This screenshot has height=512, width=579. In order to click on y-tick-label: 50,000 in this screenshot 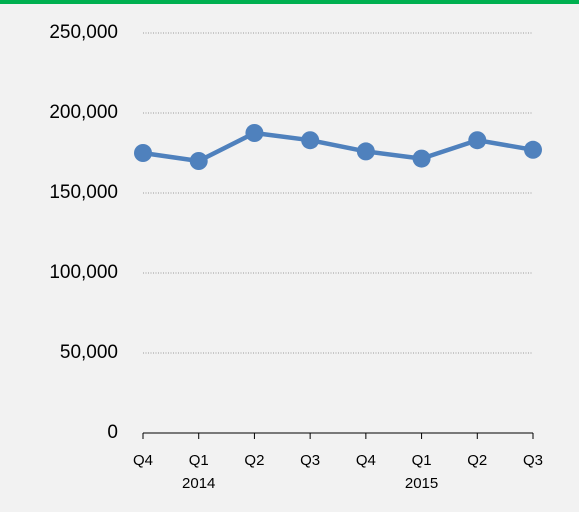, I will do `click(89, 352)`.